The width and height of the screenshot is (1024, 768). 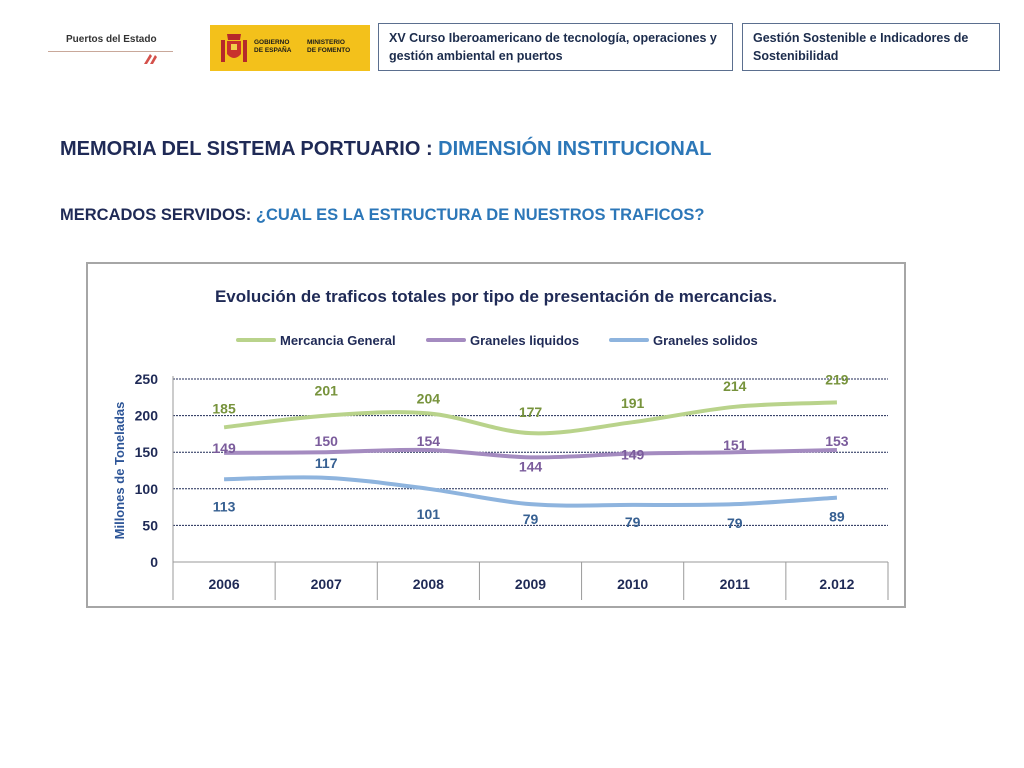 What do you see at coordinates (119, 471) in the screenshot?
I see `y-axis-title: Millones de Toneladas` at bounding box center [119, 471].